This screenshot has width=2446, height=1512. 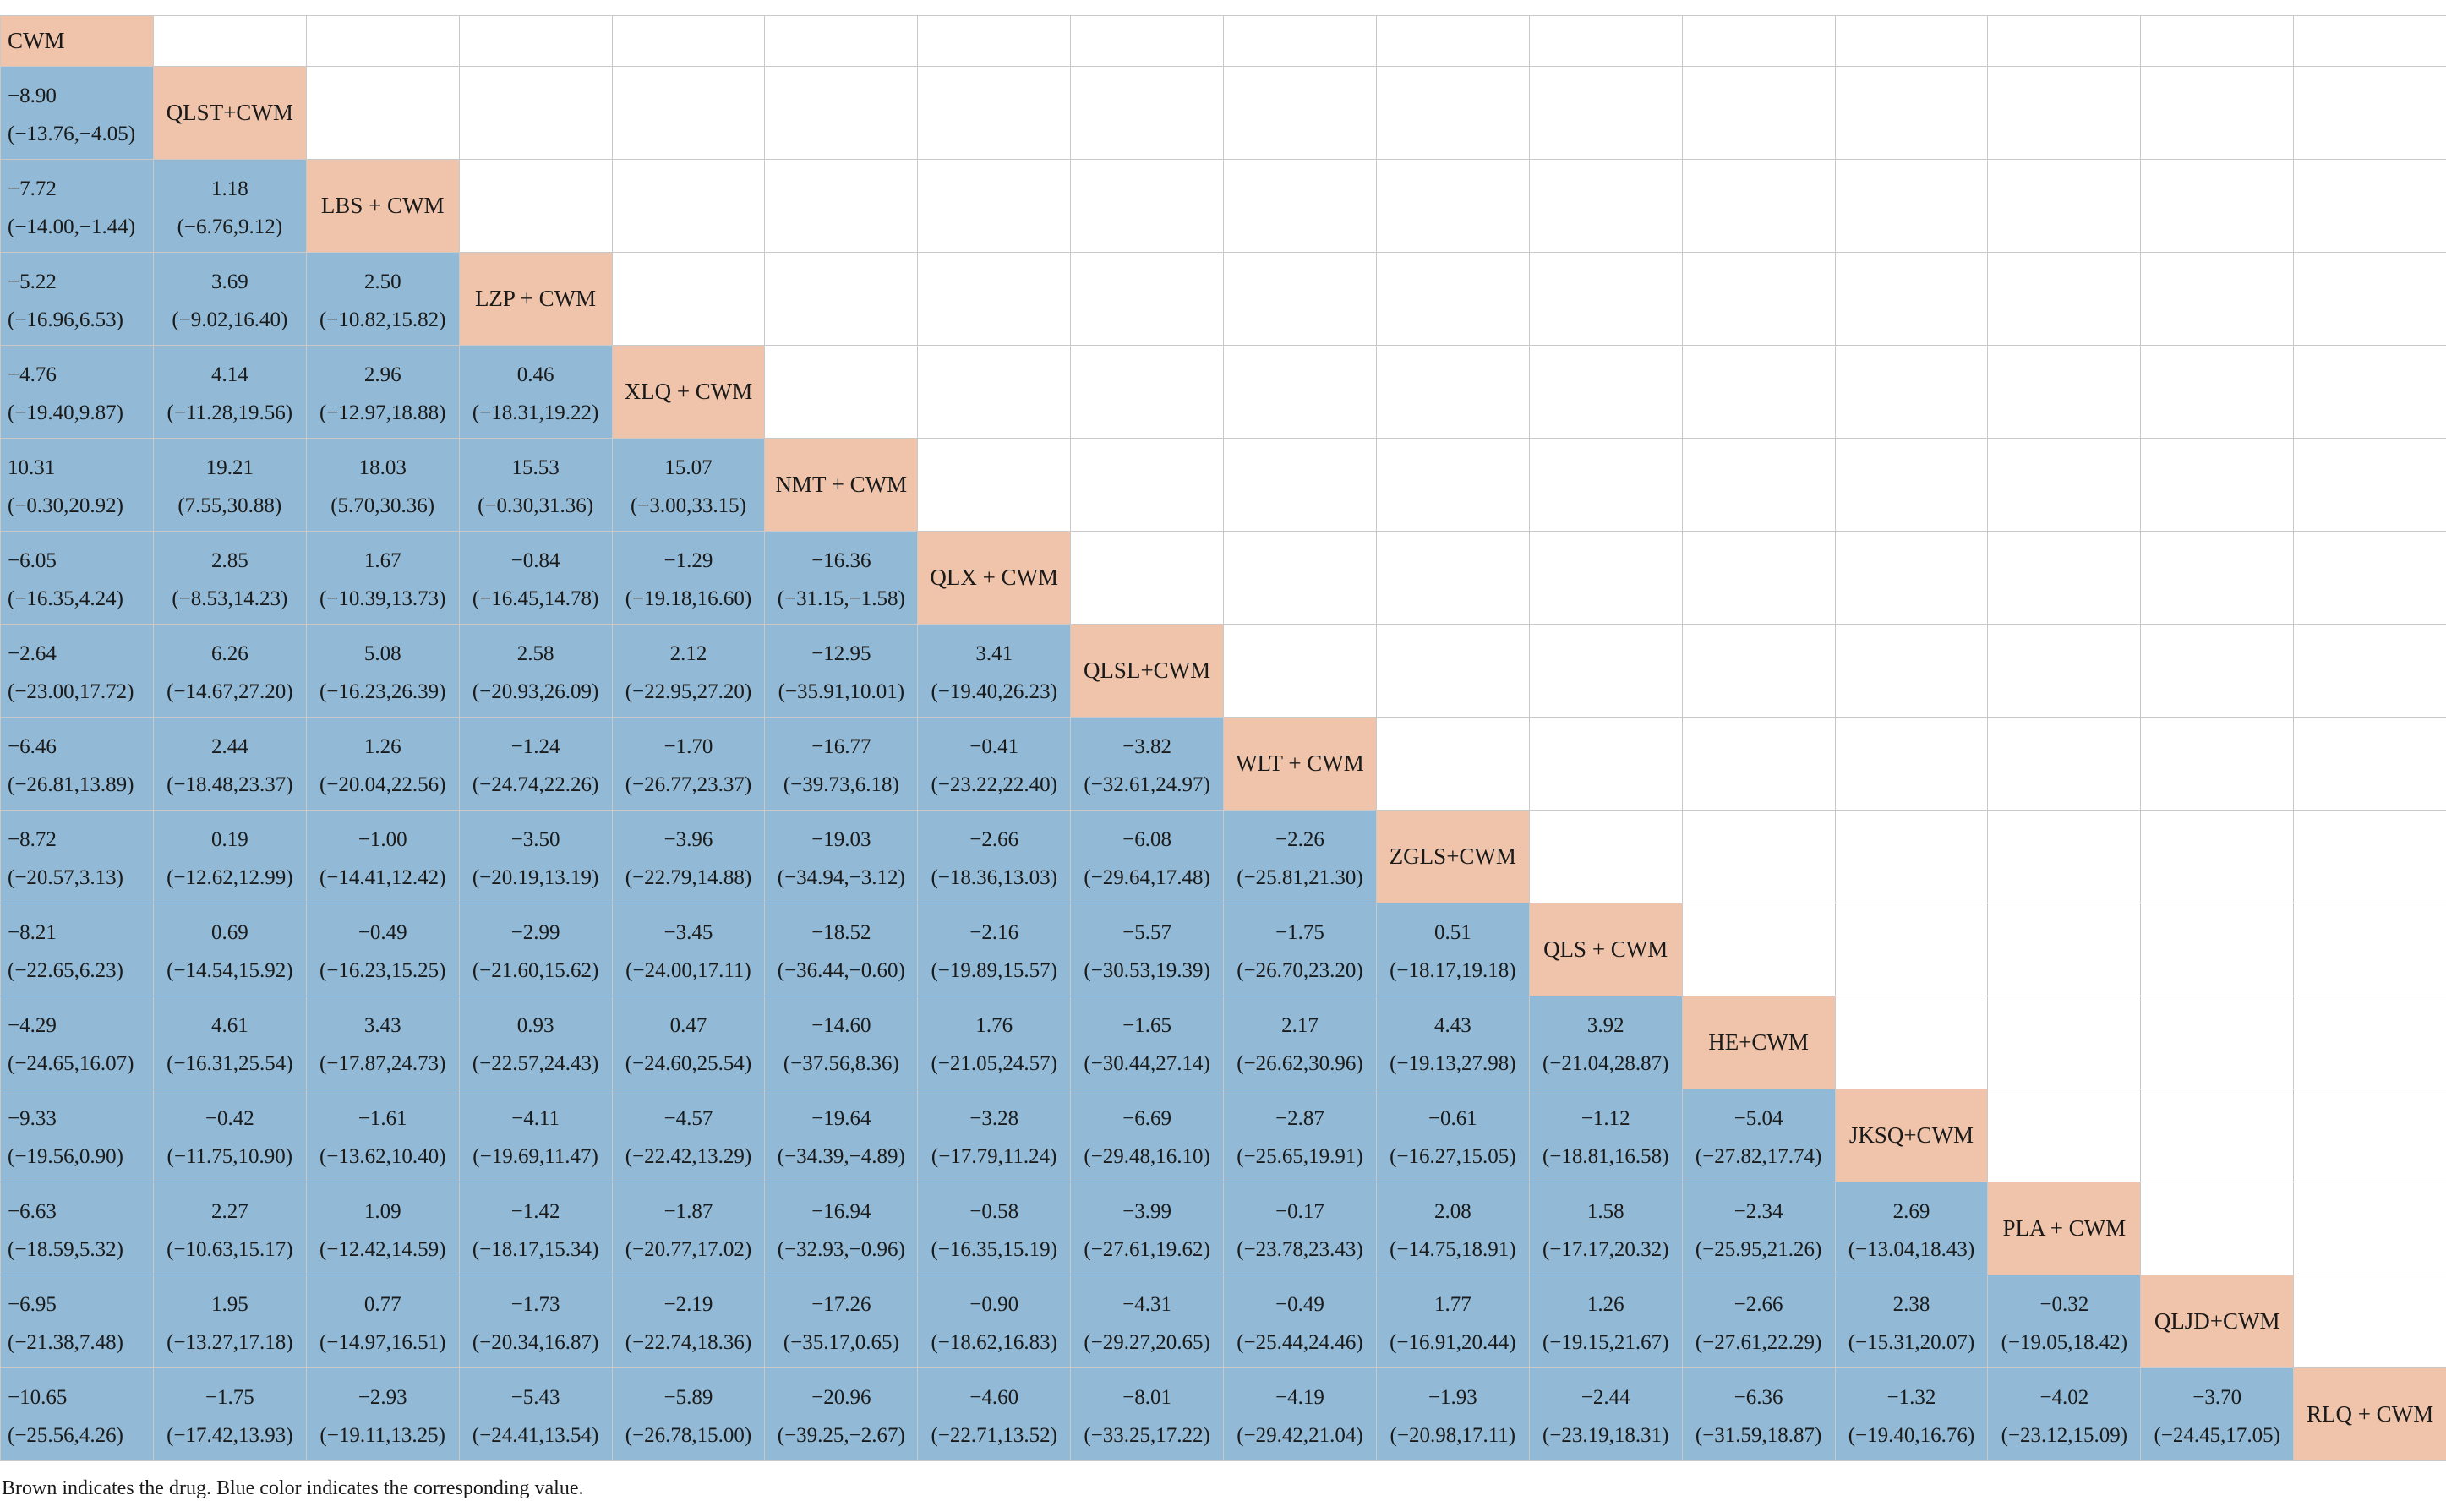 What do you see at coordinates (382, 485) in the screenshot?
I see `comparison-cell: 18.03 (5.70,30.36)` at bounding box center [382, 485].